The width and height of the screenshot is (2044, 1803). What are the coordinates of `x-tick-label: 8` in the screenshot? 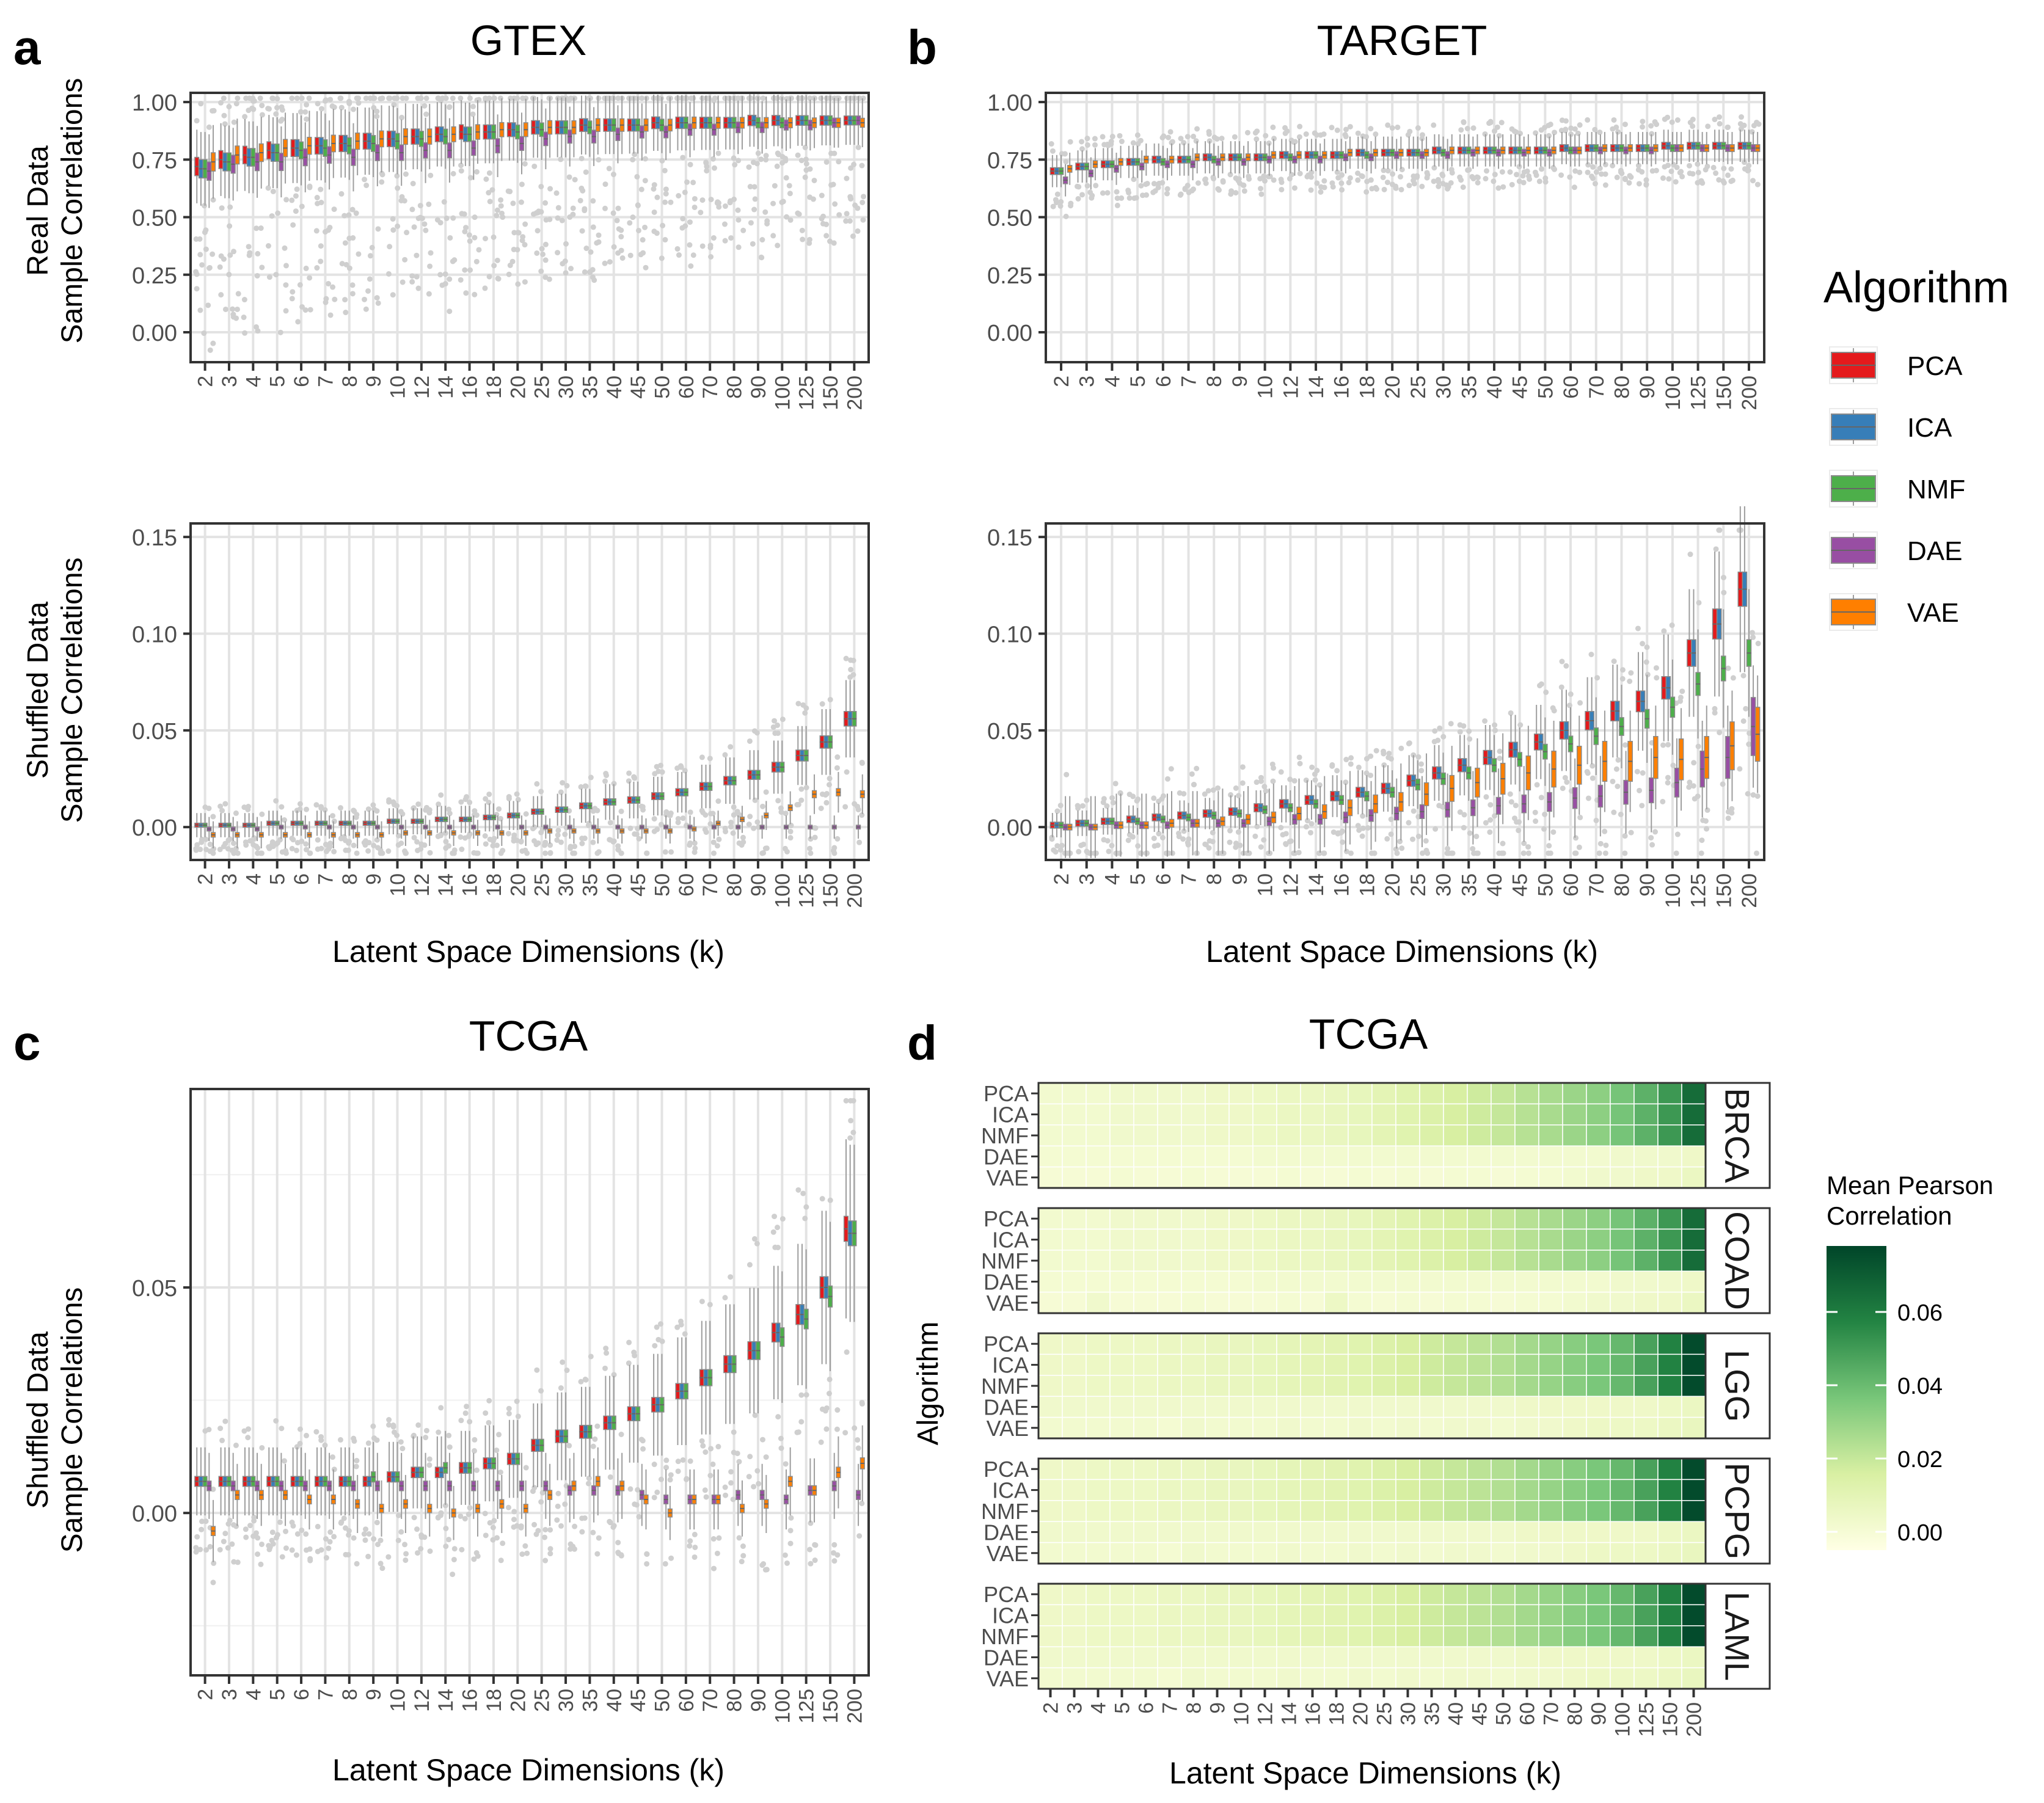 It's located at (350, 381).